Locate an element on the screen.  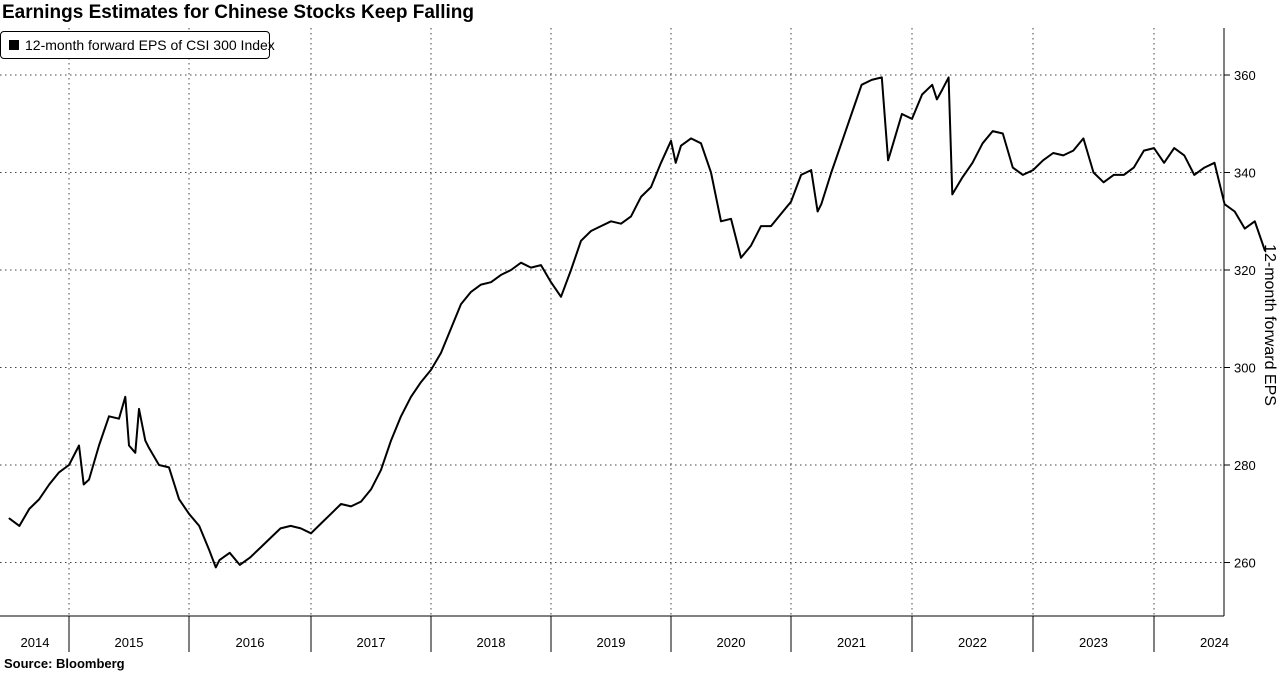
source-note: Source: Bloomberg is located at coordinates (64, 663).